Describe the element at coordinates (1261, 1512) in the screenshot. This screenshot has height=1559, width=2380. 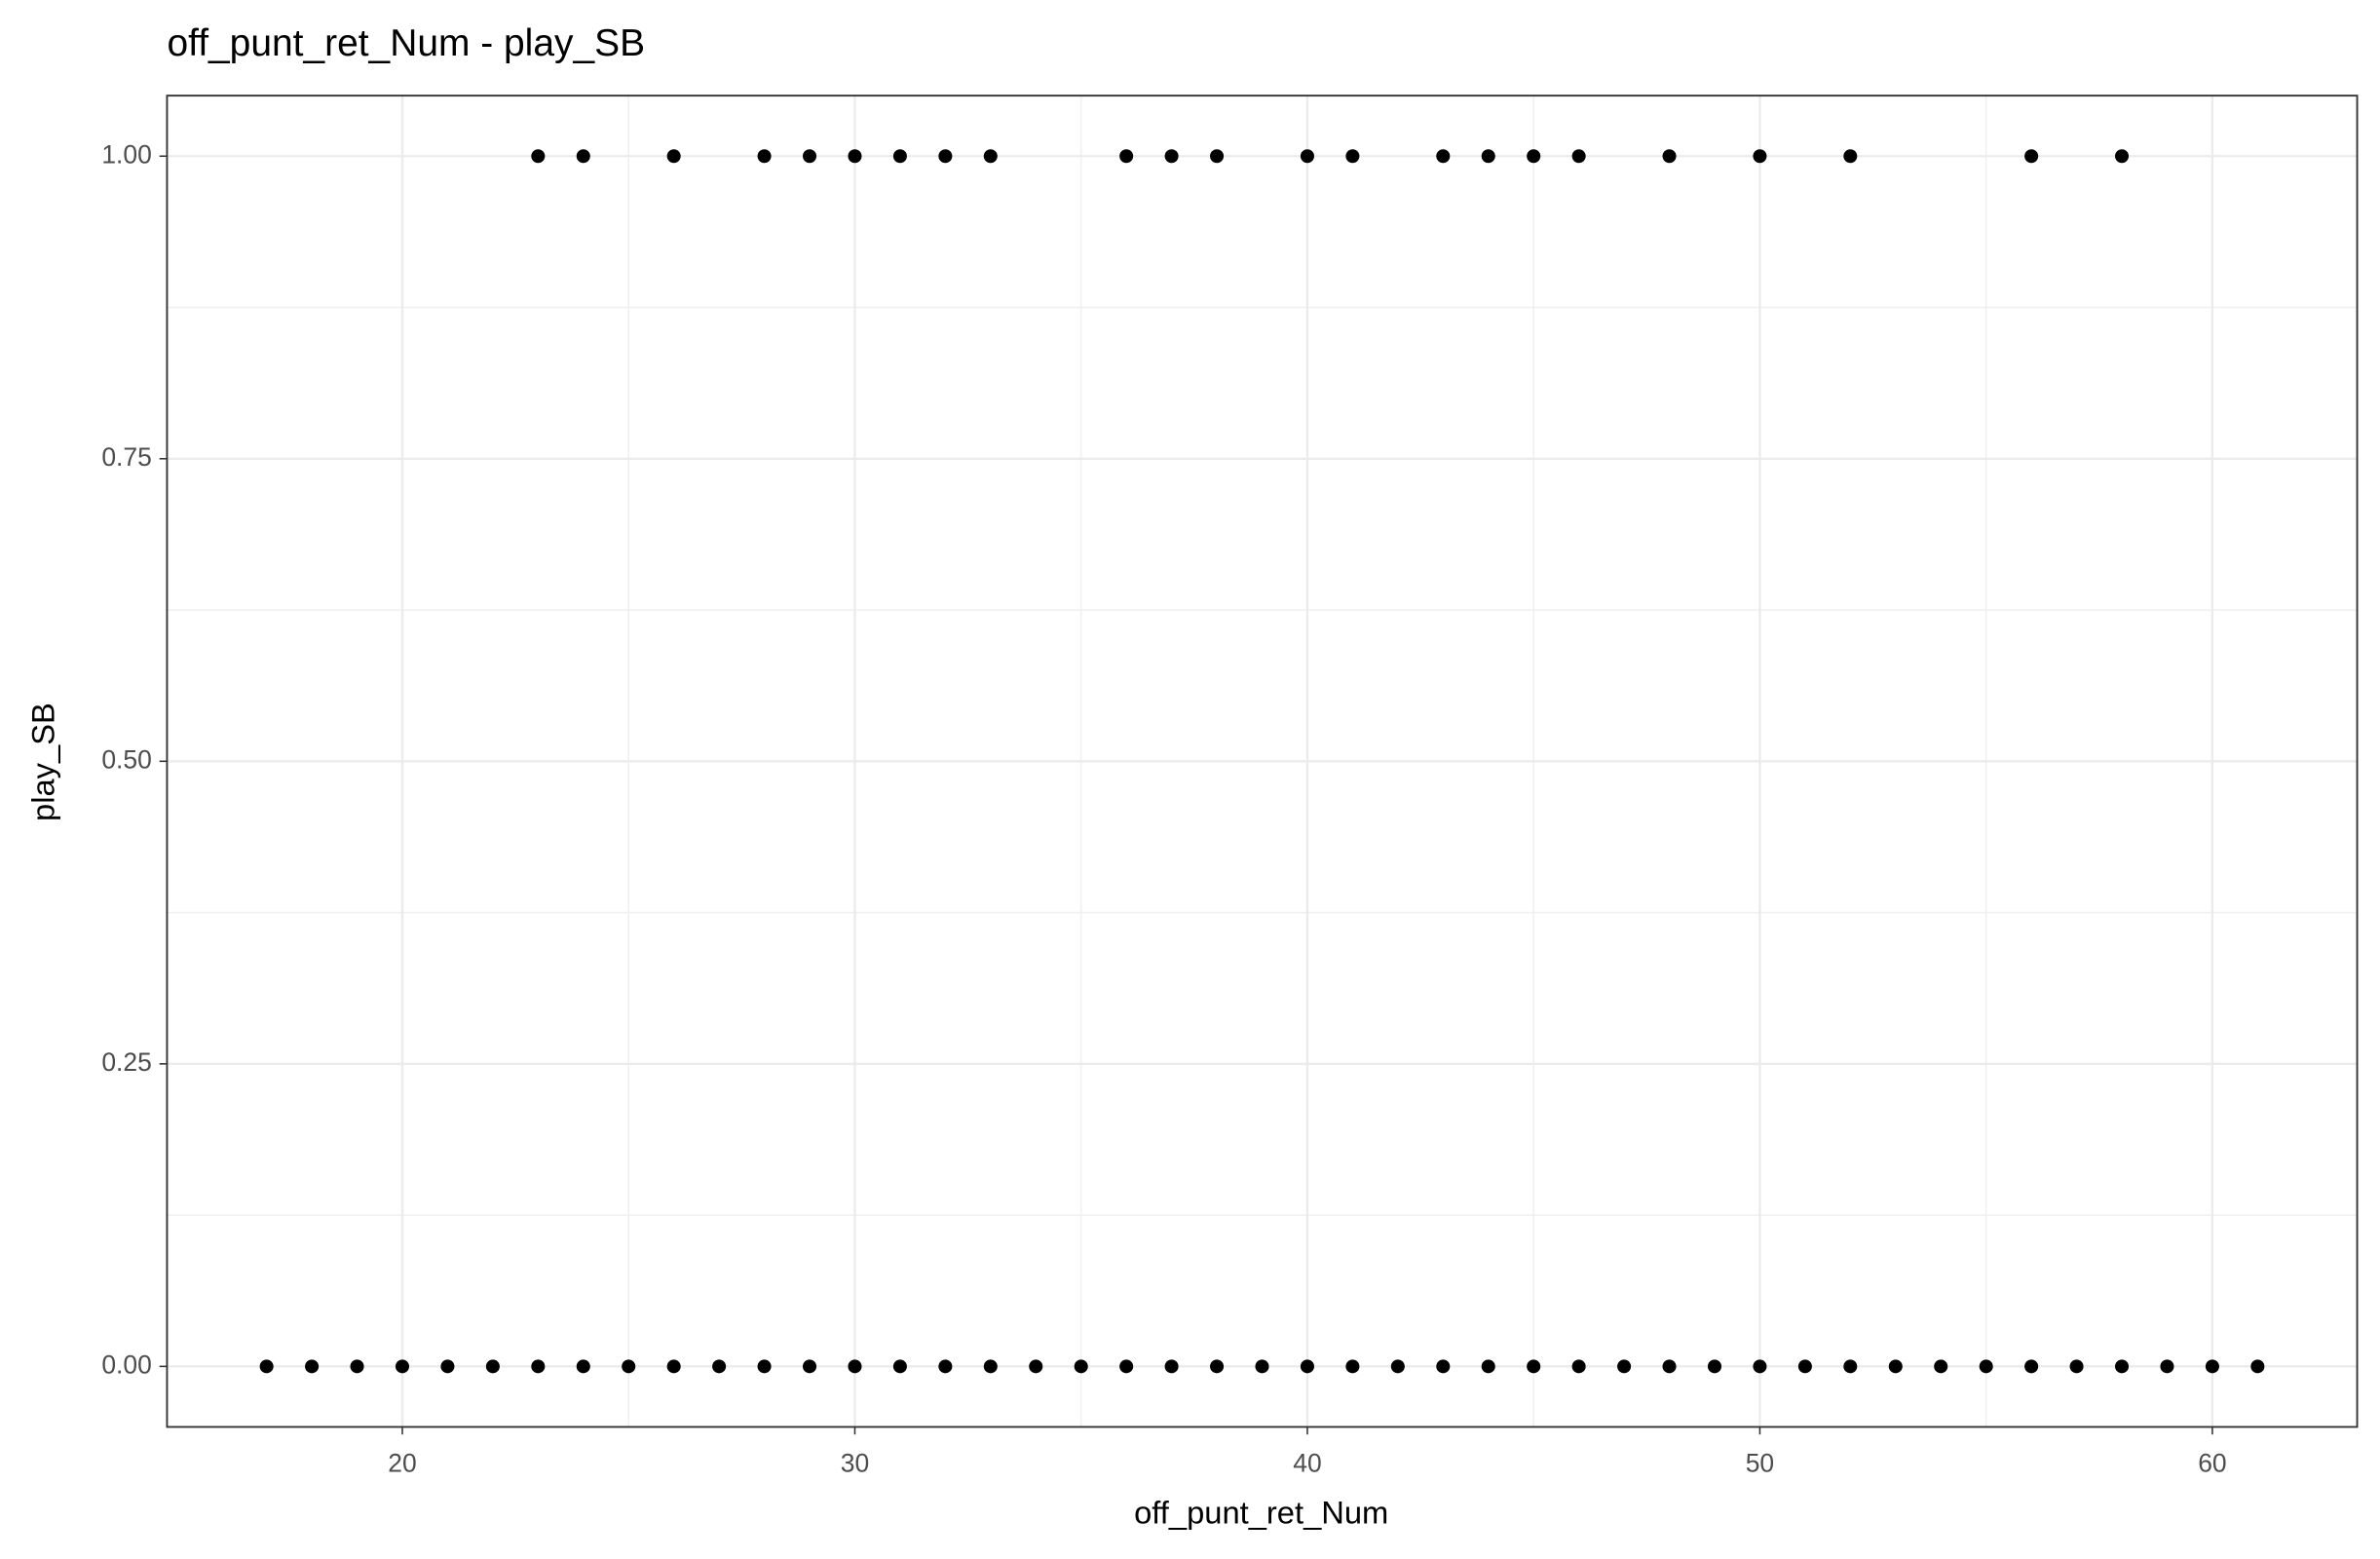
I see `x-axis-title: off_punt_ret_Num` at that location.